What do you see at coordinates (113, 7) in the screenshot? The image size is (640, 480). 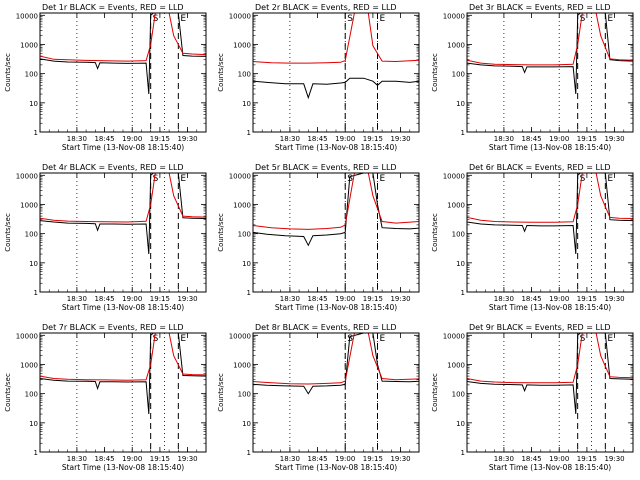 I see `panel-title: Det 1r BLACK = Events, RED = LLD` at bounding box center [113, 7].